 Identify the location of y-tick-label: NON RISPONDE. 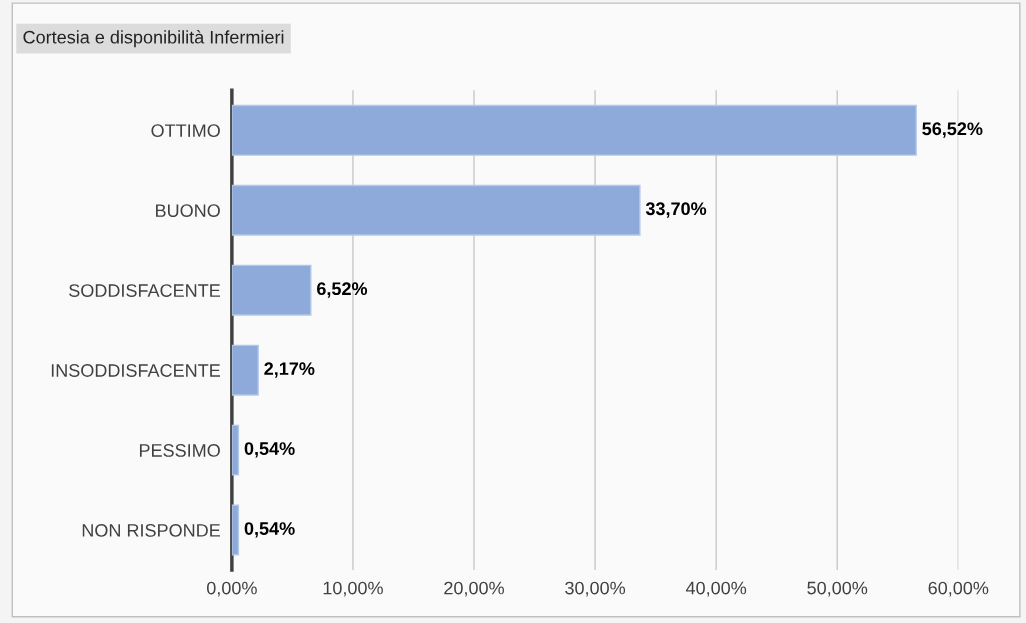
(151, 530).